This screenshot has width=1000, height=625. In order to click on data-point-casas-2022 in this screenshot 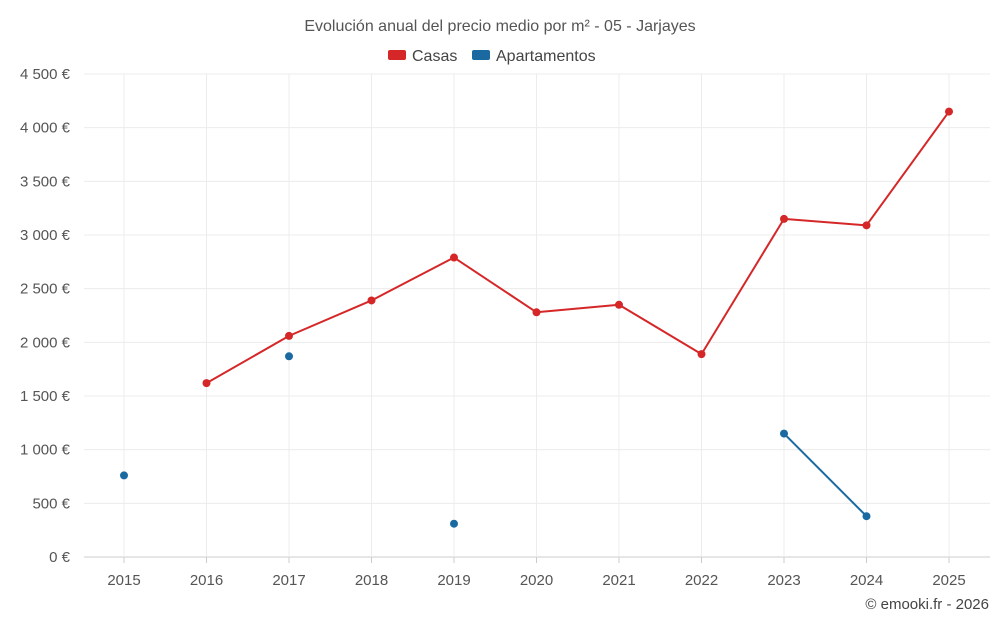, I will do `click(701, 354)`.